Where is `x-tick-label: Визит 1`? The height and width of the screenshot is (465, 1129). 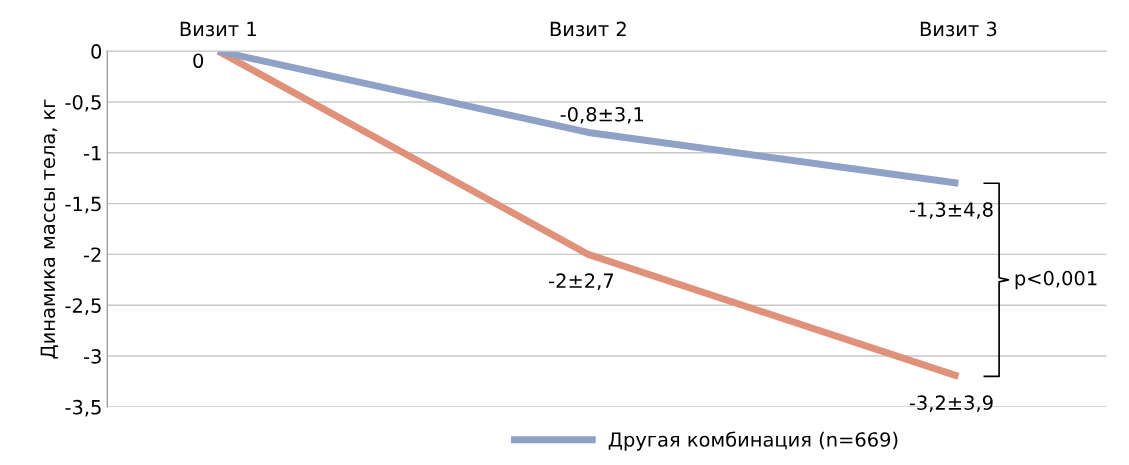
x-tick-label: Визит 1 is located at coordinates (218, 29).